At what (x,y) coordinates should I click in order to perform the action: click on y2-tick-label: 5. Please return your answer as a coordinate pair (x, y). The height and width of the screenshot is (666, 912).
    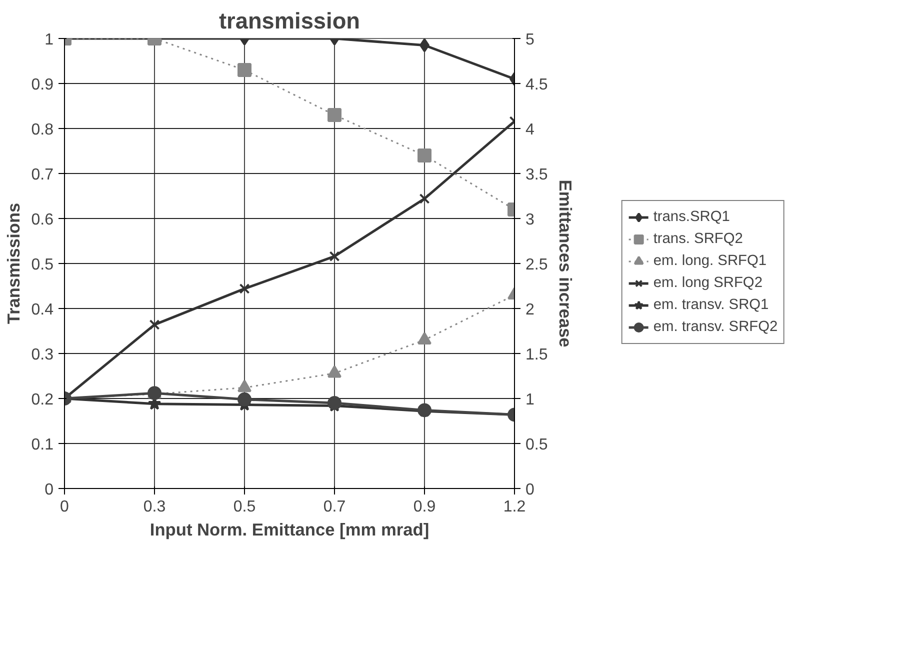
    Looking at the image, I should click on (530, 40).